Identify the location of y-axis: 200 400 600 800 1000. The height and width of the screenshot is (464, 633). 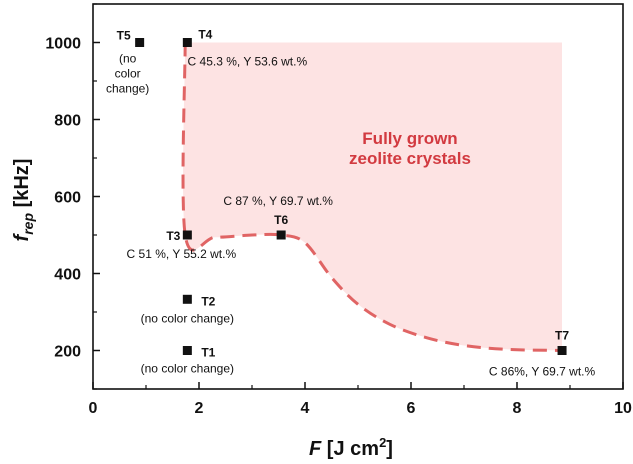
(72, 196).